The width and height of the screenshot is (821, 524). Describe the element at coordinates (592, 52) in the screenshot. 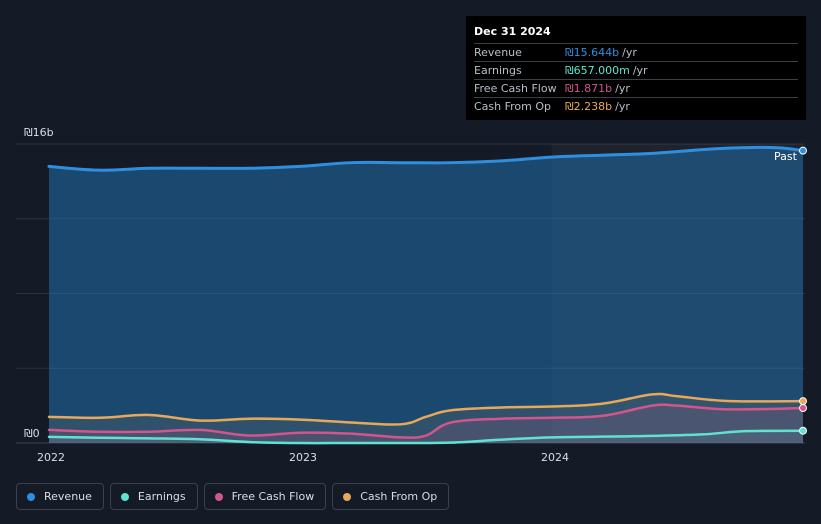

I see `tooltip-value: ₪15.644b` at that location.